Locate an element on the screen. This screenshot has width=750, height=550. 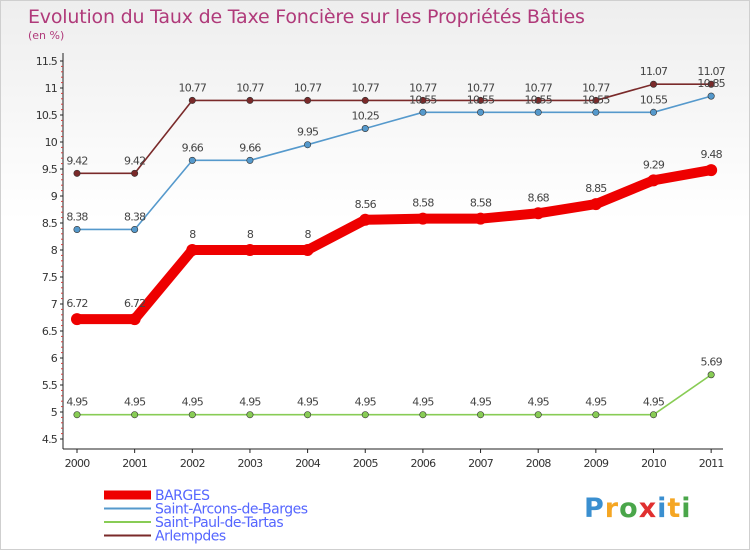
legend-label: Arlempdes is located at coordinates (190, 537).